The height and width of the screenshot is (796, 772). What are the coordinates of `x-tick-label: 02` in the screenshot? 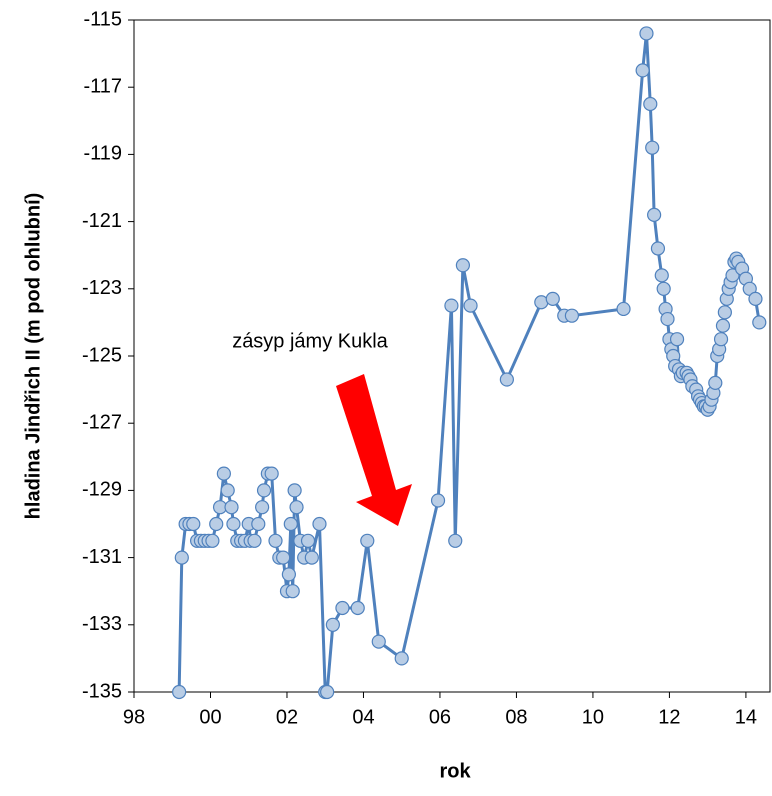 It's located at (287, 717).